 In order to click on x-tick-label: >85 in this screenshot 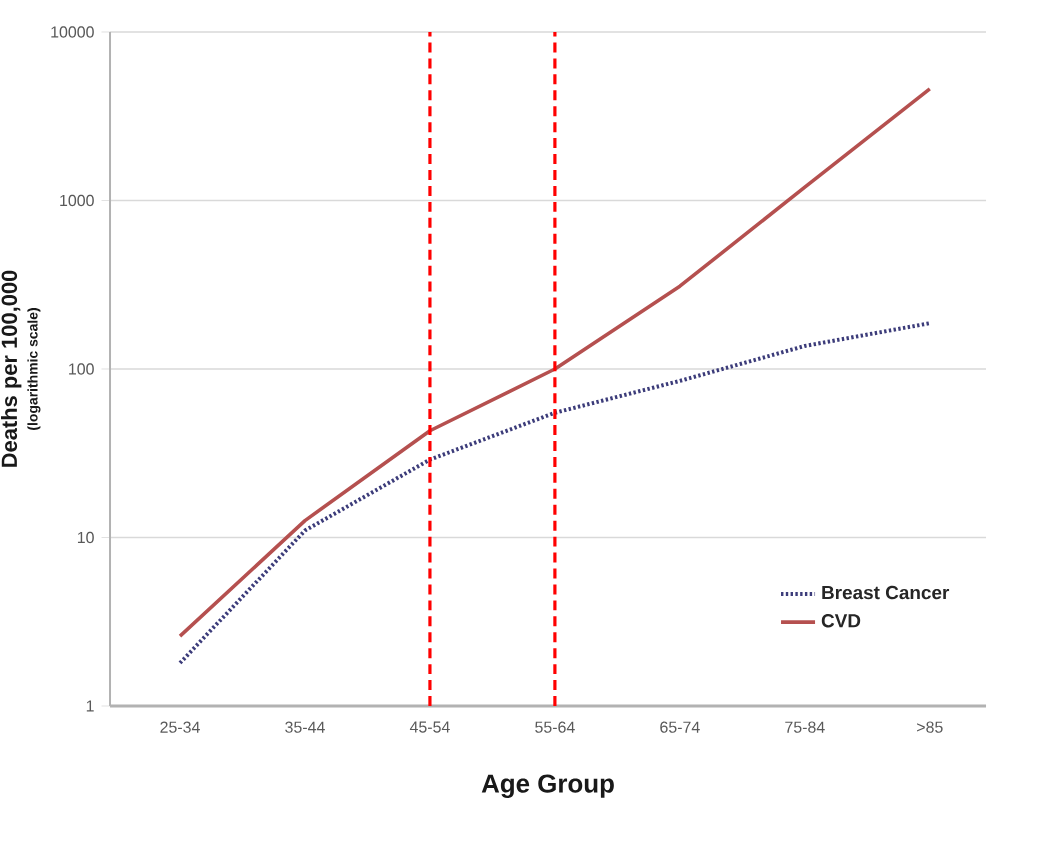, I will do `click(930, 727)`.